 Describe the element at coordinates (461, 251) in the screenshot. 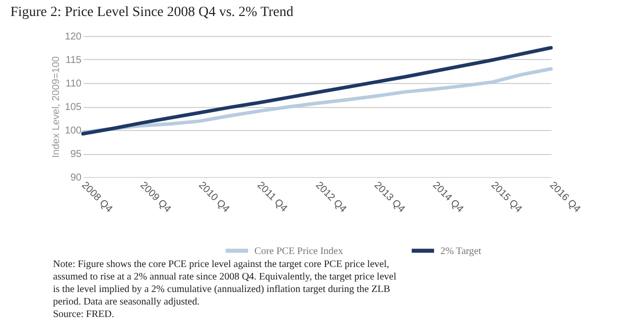

I see `legend-label: 2% Target` at that location.